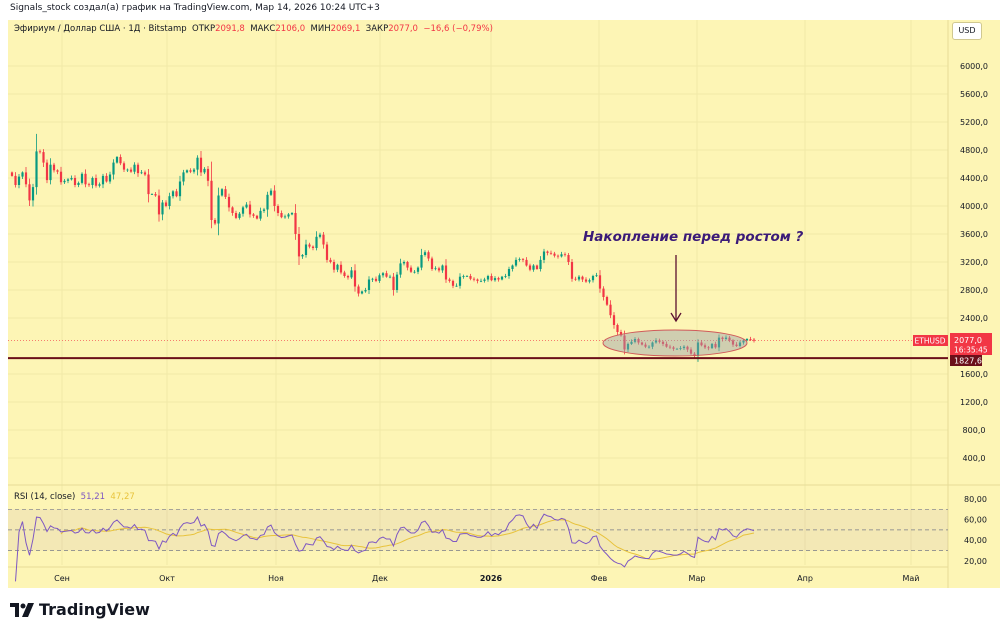  Describe the element at coordinates (62, 578) in the screenshot. I see `time-axis-label: Сен` at that location.